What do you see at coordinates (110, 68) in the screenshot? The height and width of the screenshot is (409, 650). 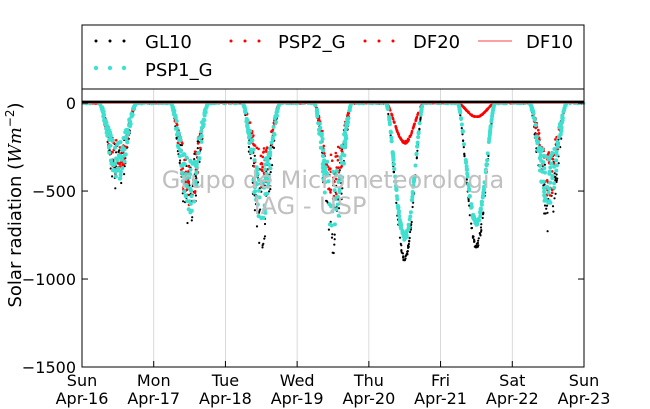 I see `legend-marker-psp1-g` at bounding box center [110, 68].